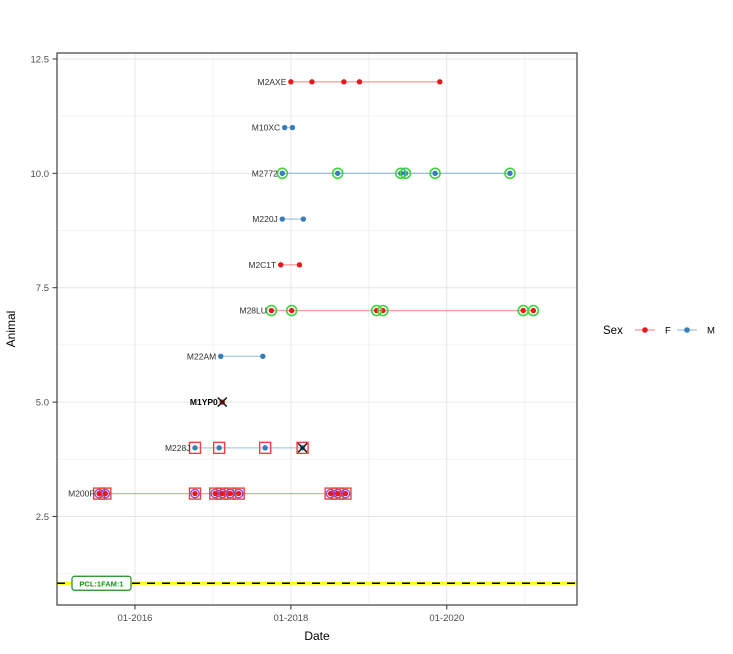 The width and height of the screenshot is (733, 654). I want to click on legend-entry-label: F, so click(668, 331).